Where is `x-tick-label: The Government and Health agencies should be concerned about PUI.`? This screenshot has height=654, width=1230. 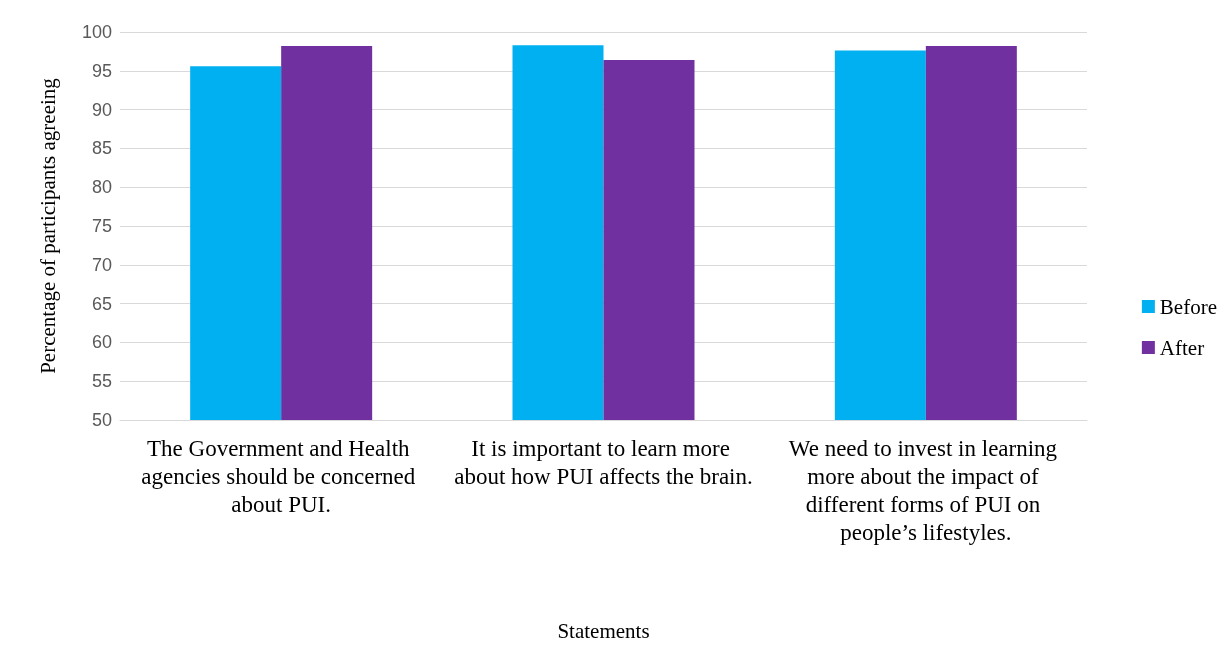 x-tick-label: The Government and Health agencies should be concerned about PUI. is located at coordinates (281, 476).